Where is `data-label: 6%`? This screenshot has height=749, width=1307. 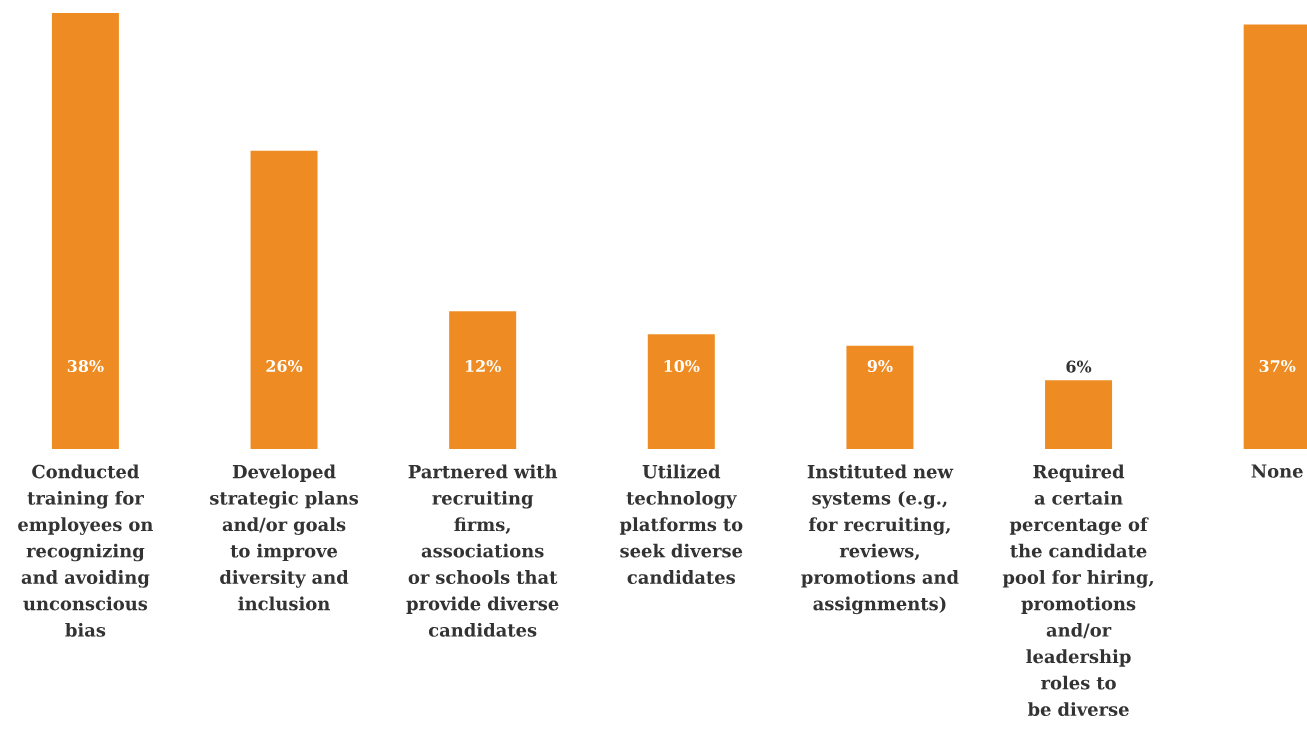 data-label: 6% is located at coordinates (1079, 366).